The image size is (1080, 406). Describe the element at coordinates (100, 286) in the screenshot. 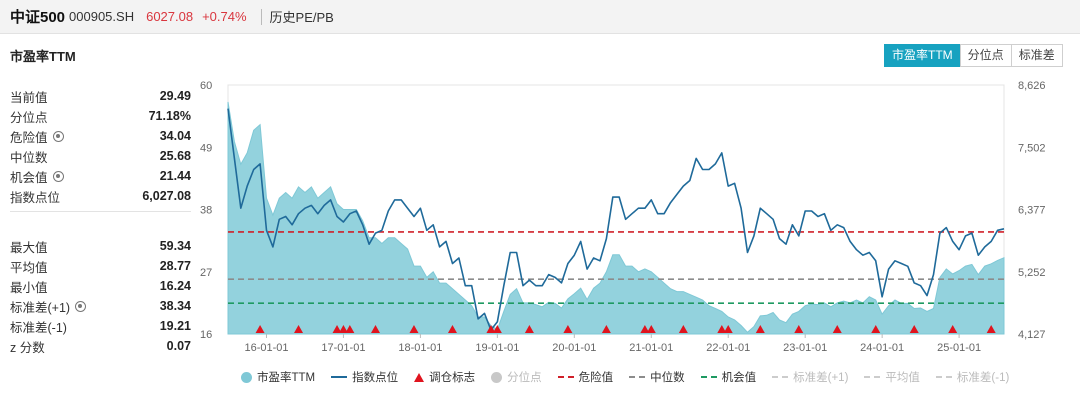

I see `stat-row: 最小值 16.24` at that location.